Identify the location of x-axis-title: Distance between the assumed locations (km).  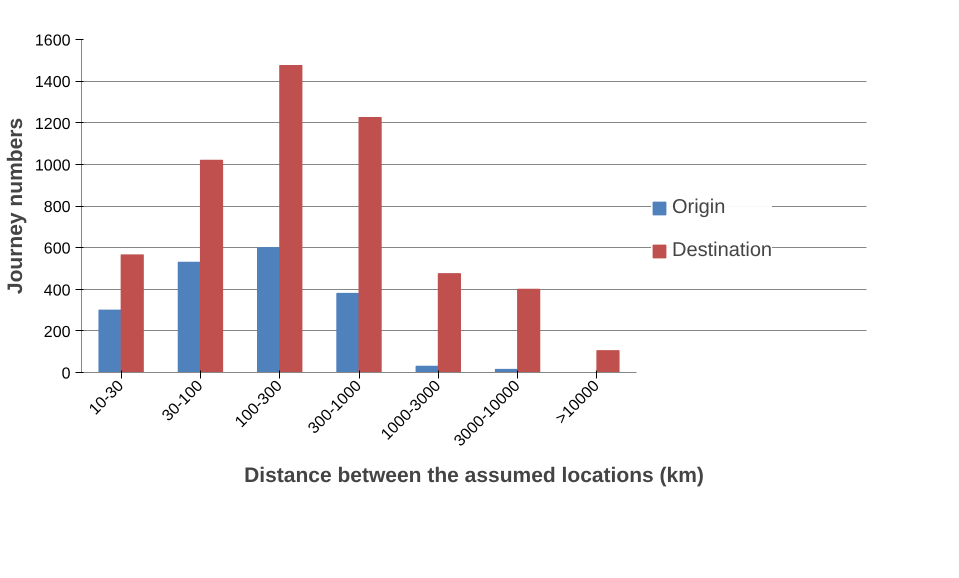
(474, 475).